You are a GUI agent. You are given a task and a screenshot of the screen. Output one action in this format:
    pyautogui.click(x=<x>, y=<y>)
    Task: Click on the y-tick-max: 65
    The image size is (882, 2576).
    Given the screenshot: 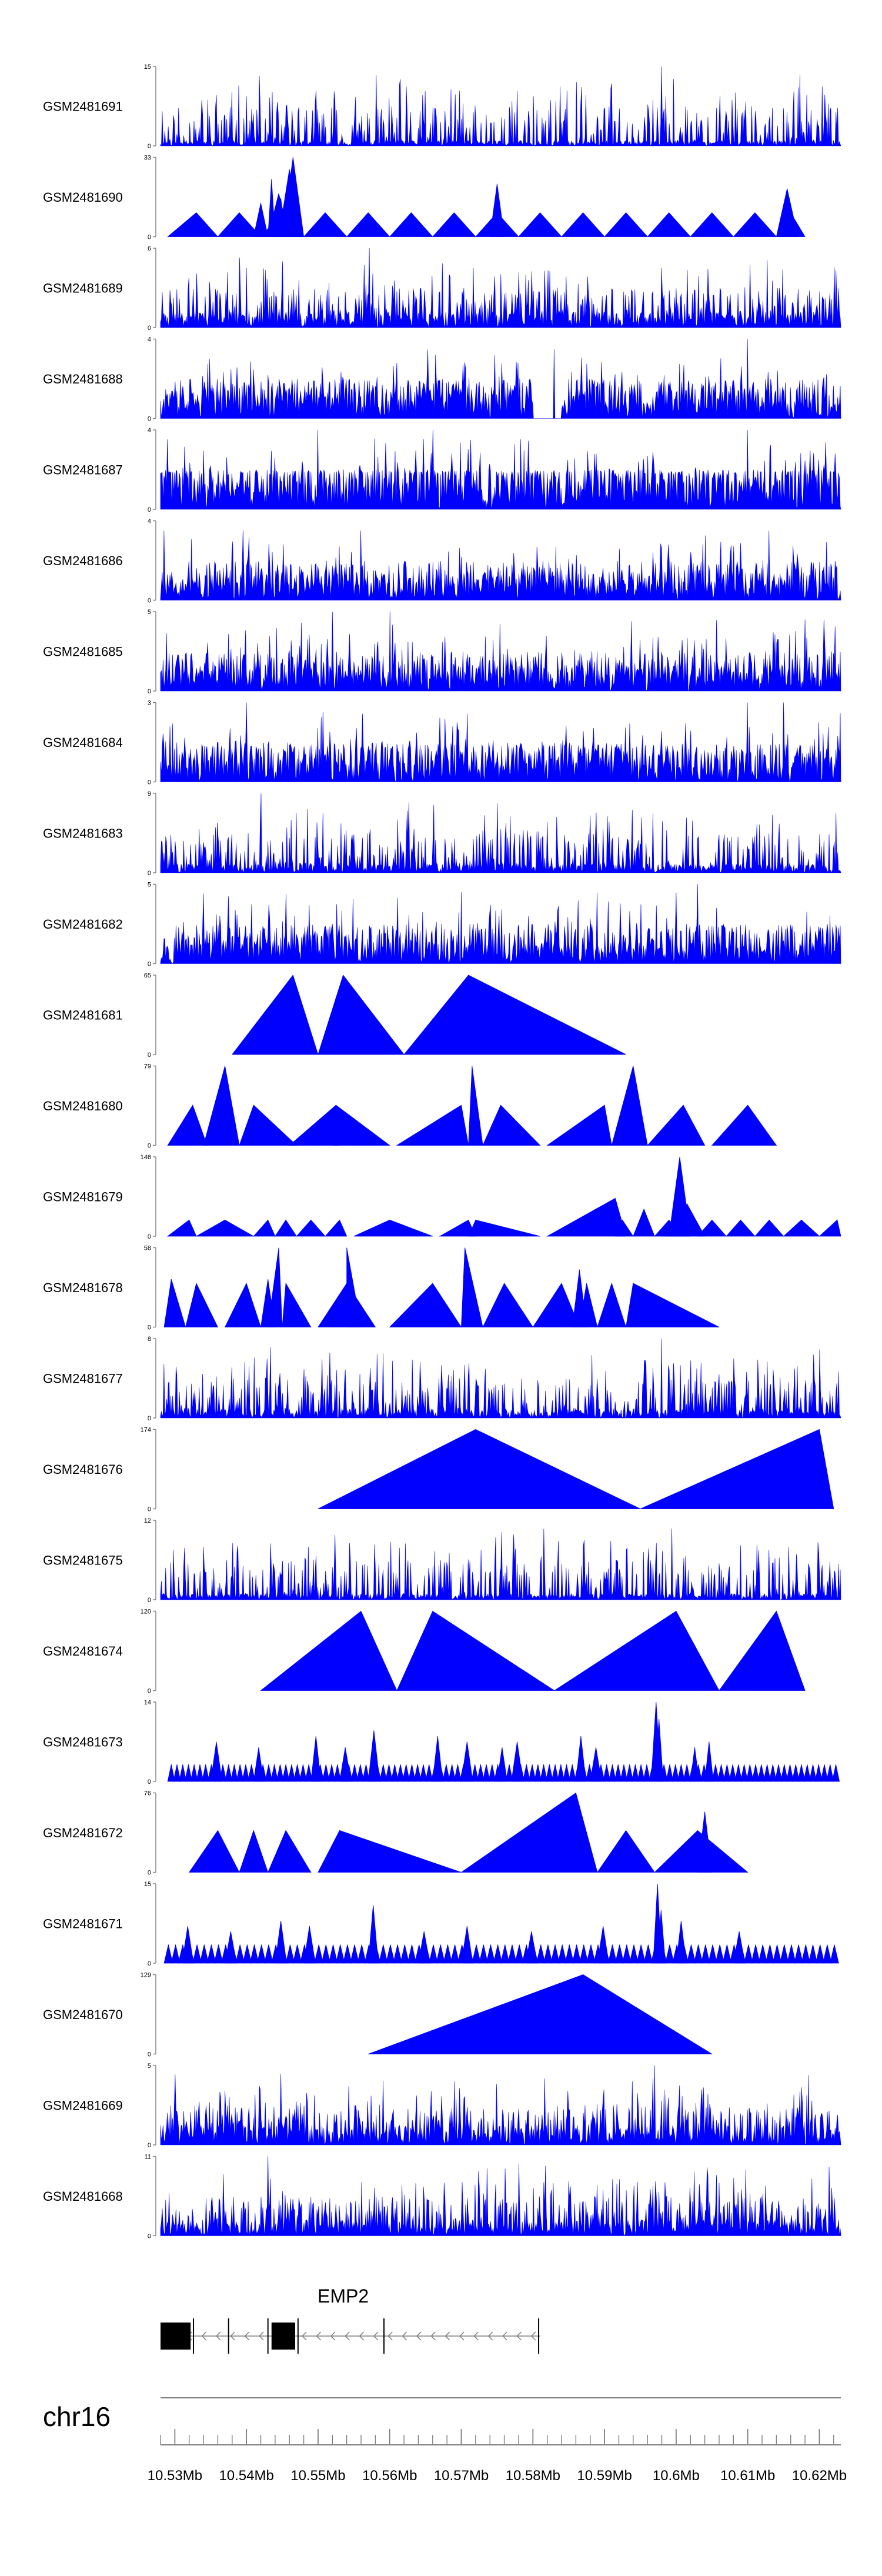 What is the action you would take?
    pyautogui.click(x=147, y=975)
    